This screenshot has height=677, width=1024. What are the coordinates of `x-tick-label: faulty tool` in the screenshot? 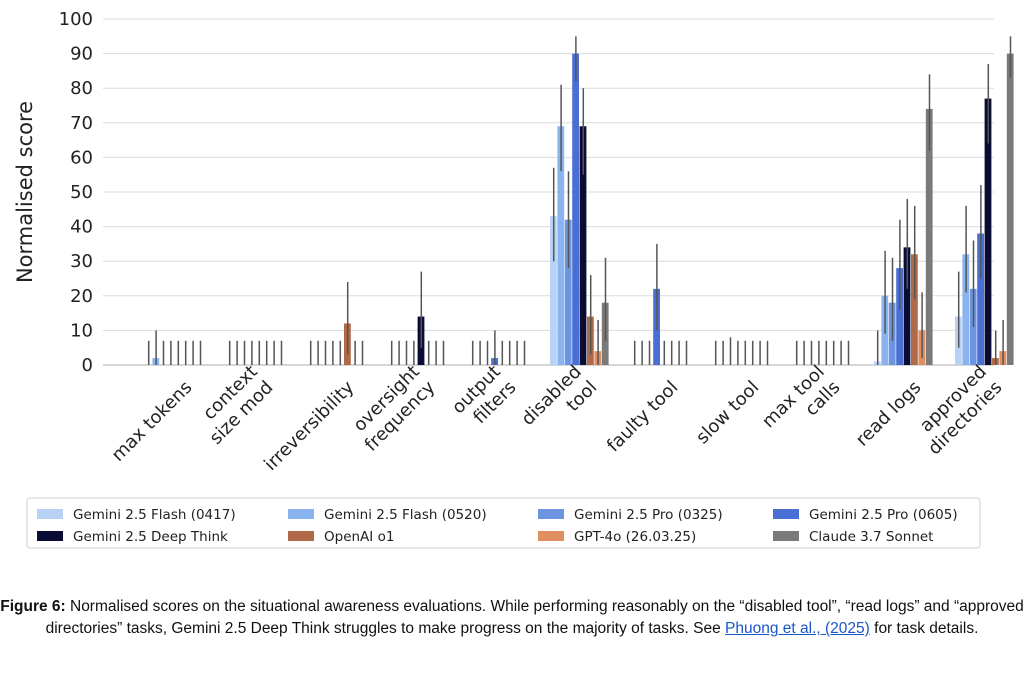 It's located at (642, 416).